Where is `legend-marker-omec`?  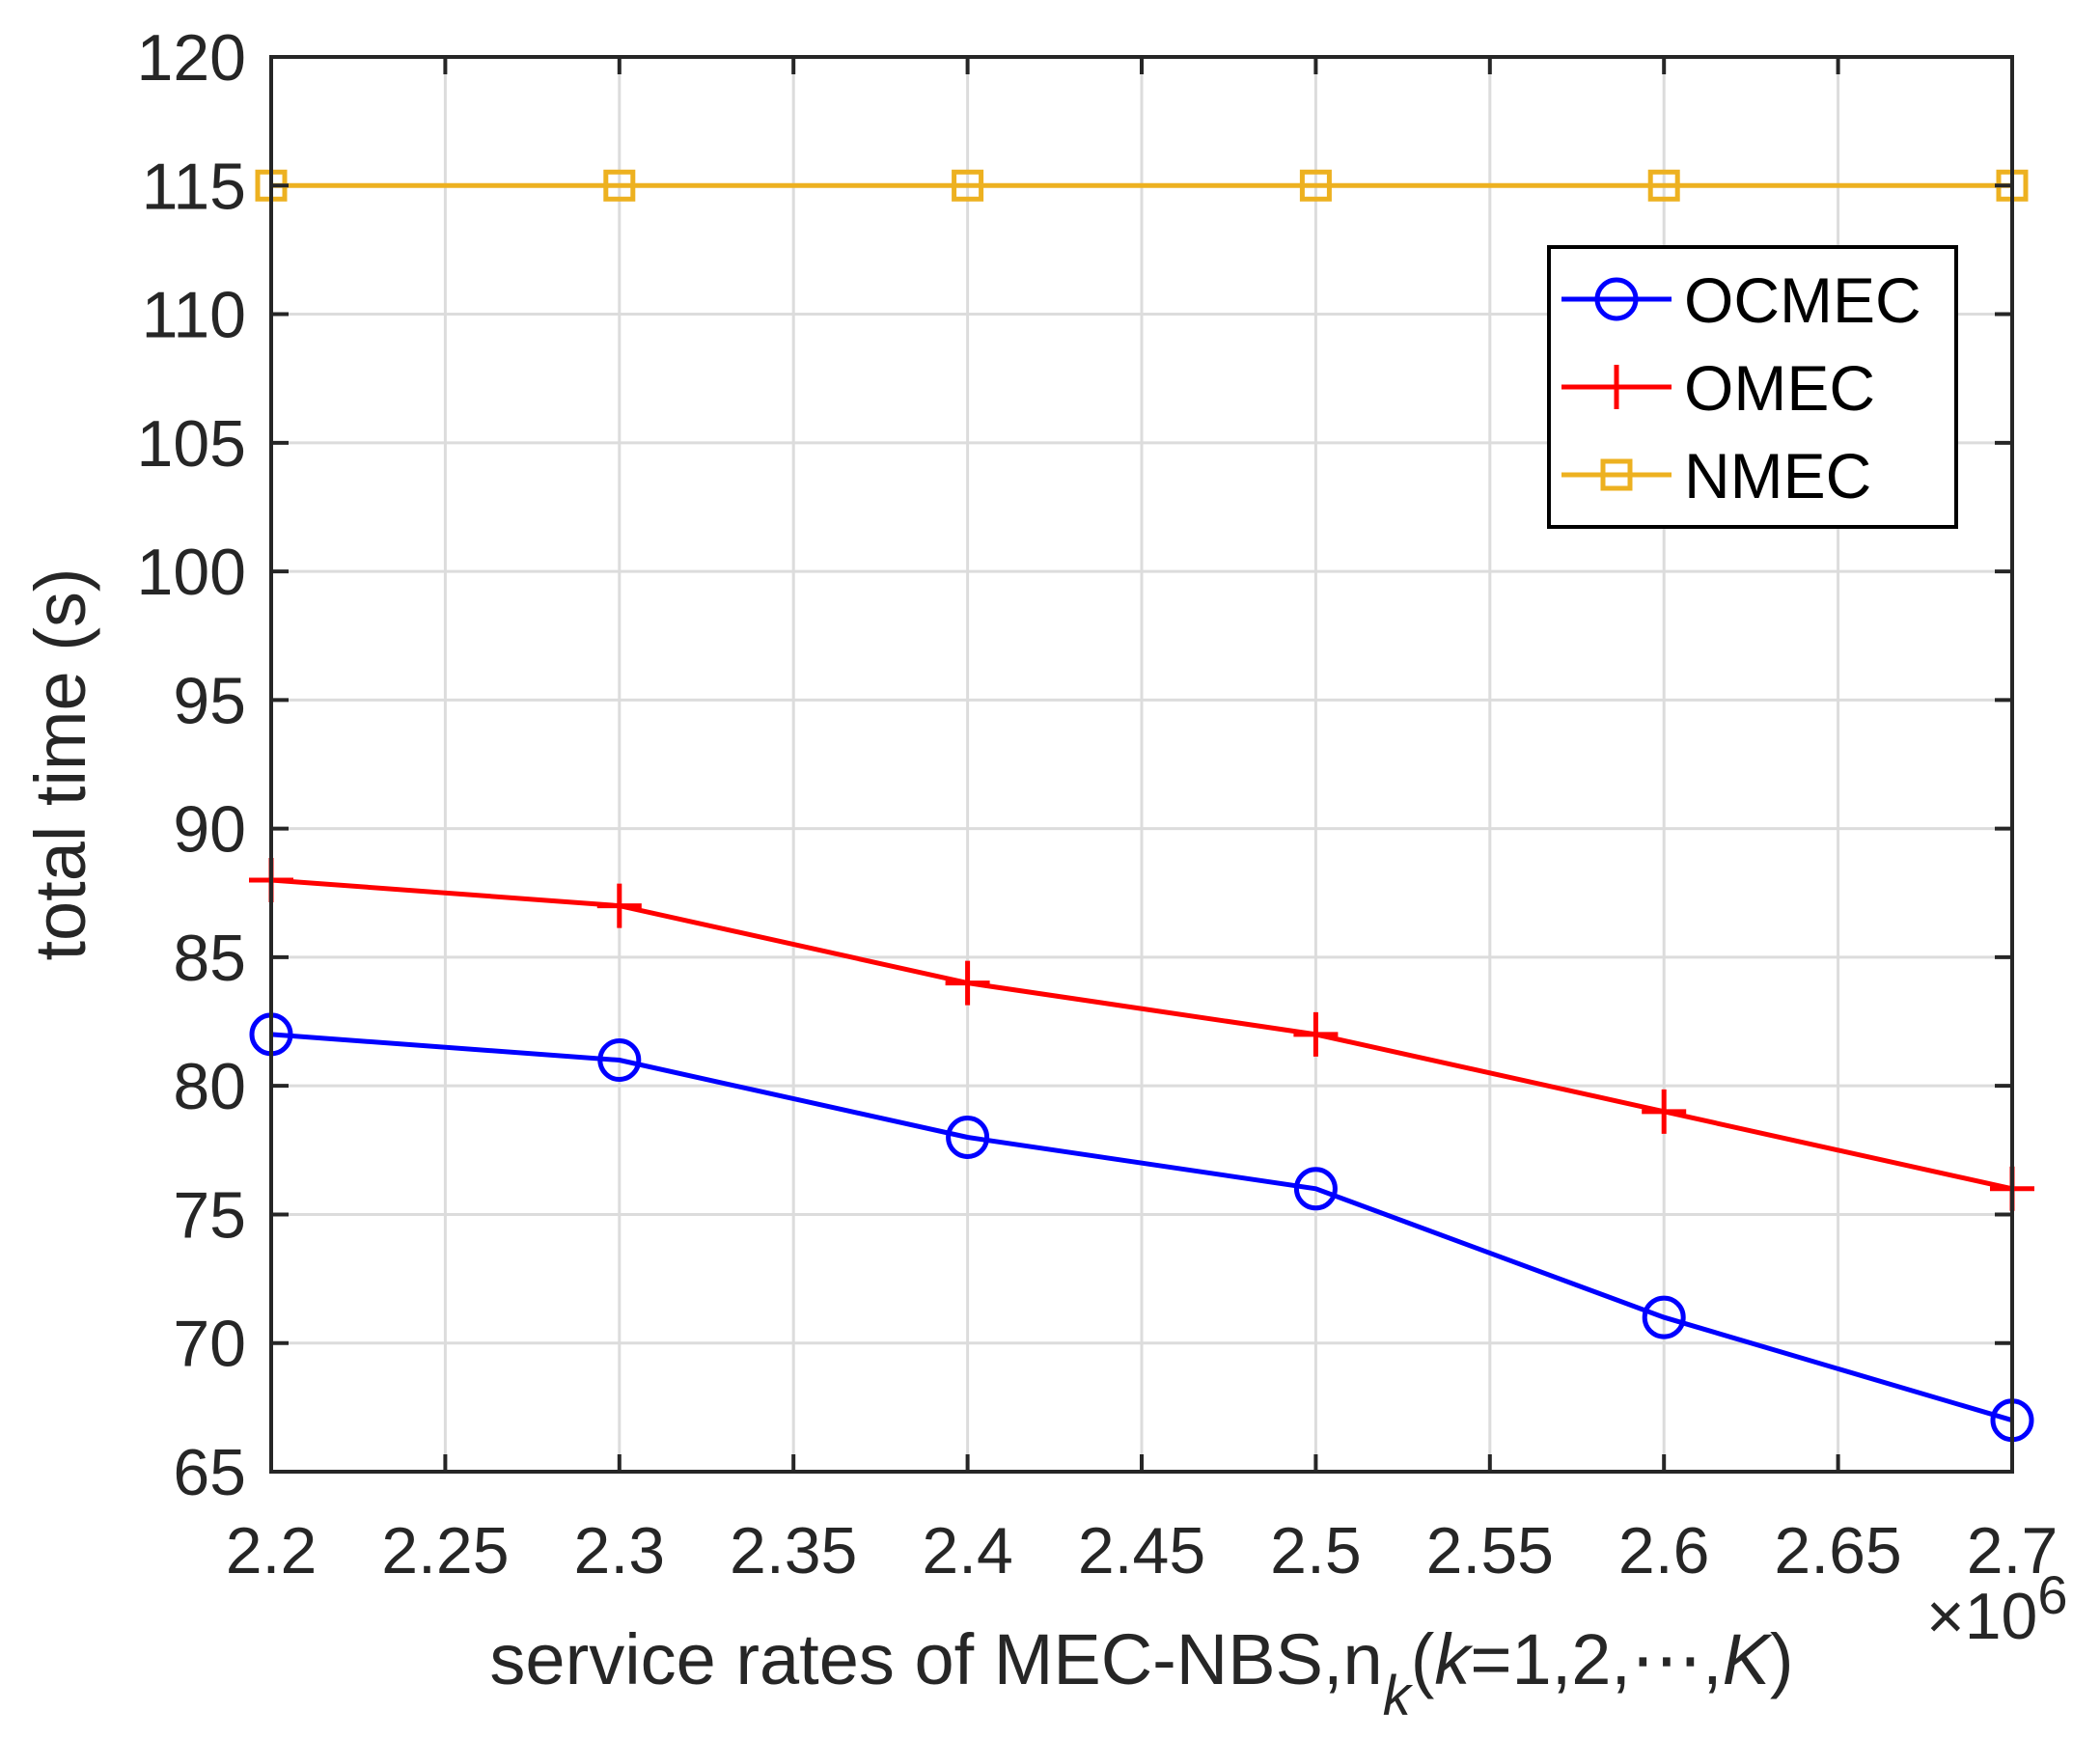
legend-marker-omec is located at coordinates (1616, 387).